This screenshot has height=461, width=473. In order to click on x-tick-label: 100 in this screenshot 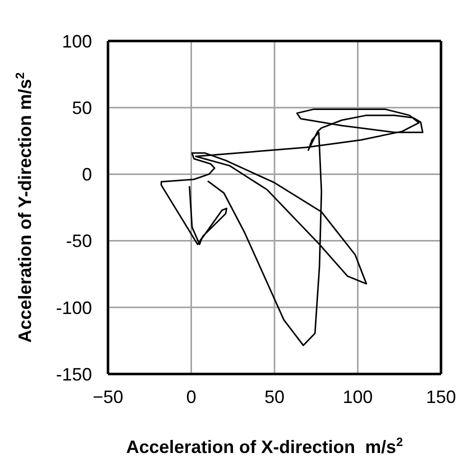, I will do `click(357, 396)`.